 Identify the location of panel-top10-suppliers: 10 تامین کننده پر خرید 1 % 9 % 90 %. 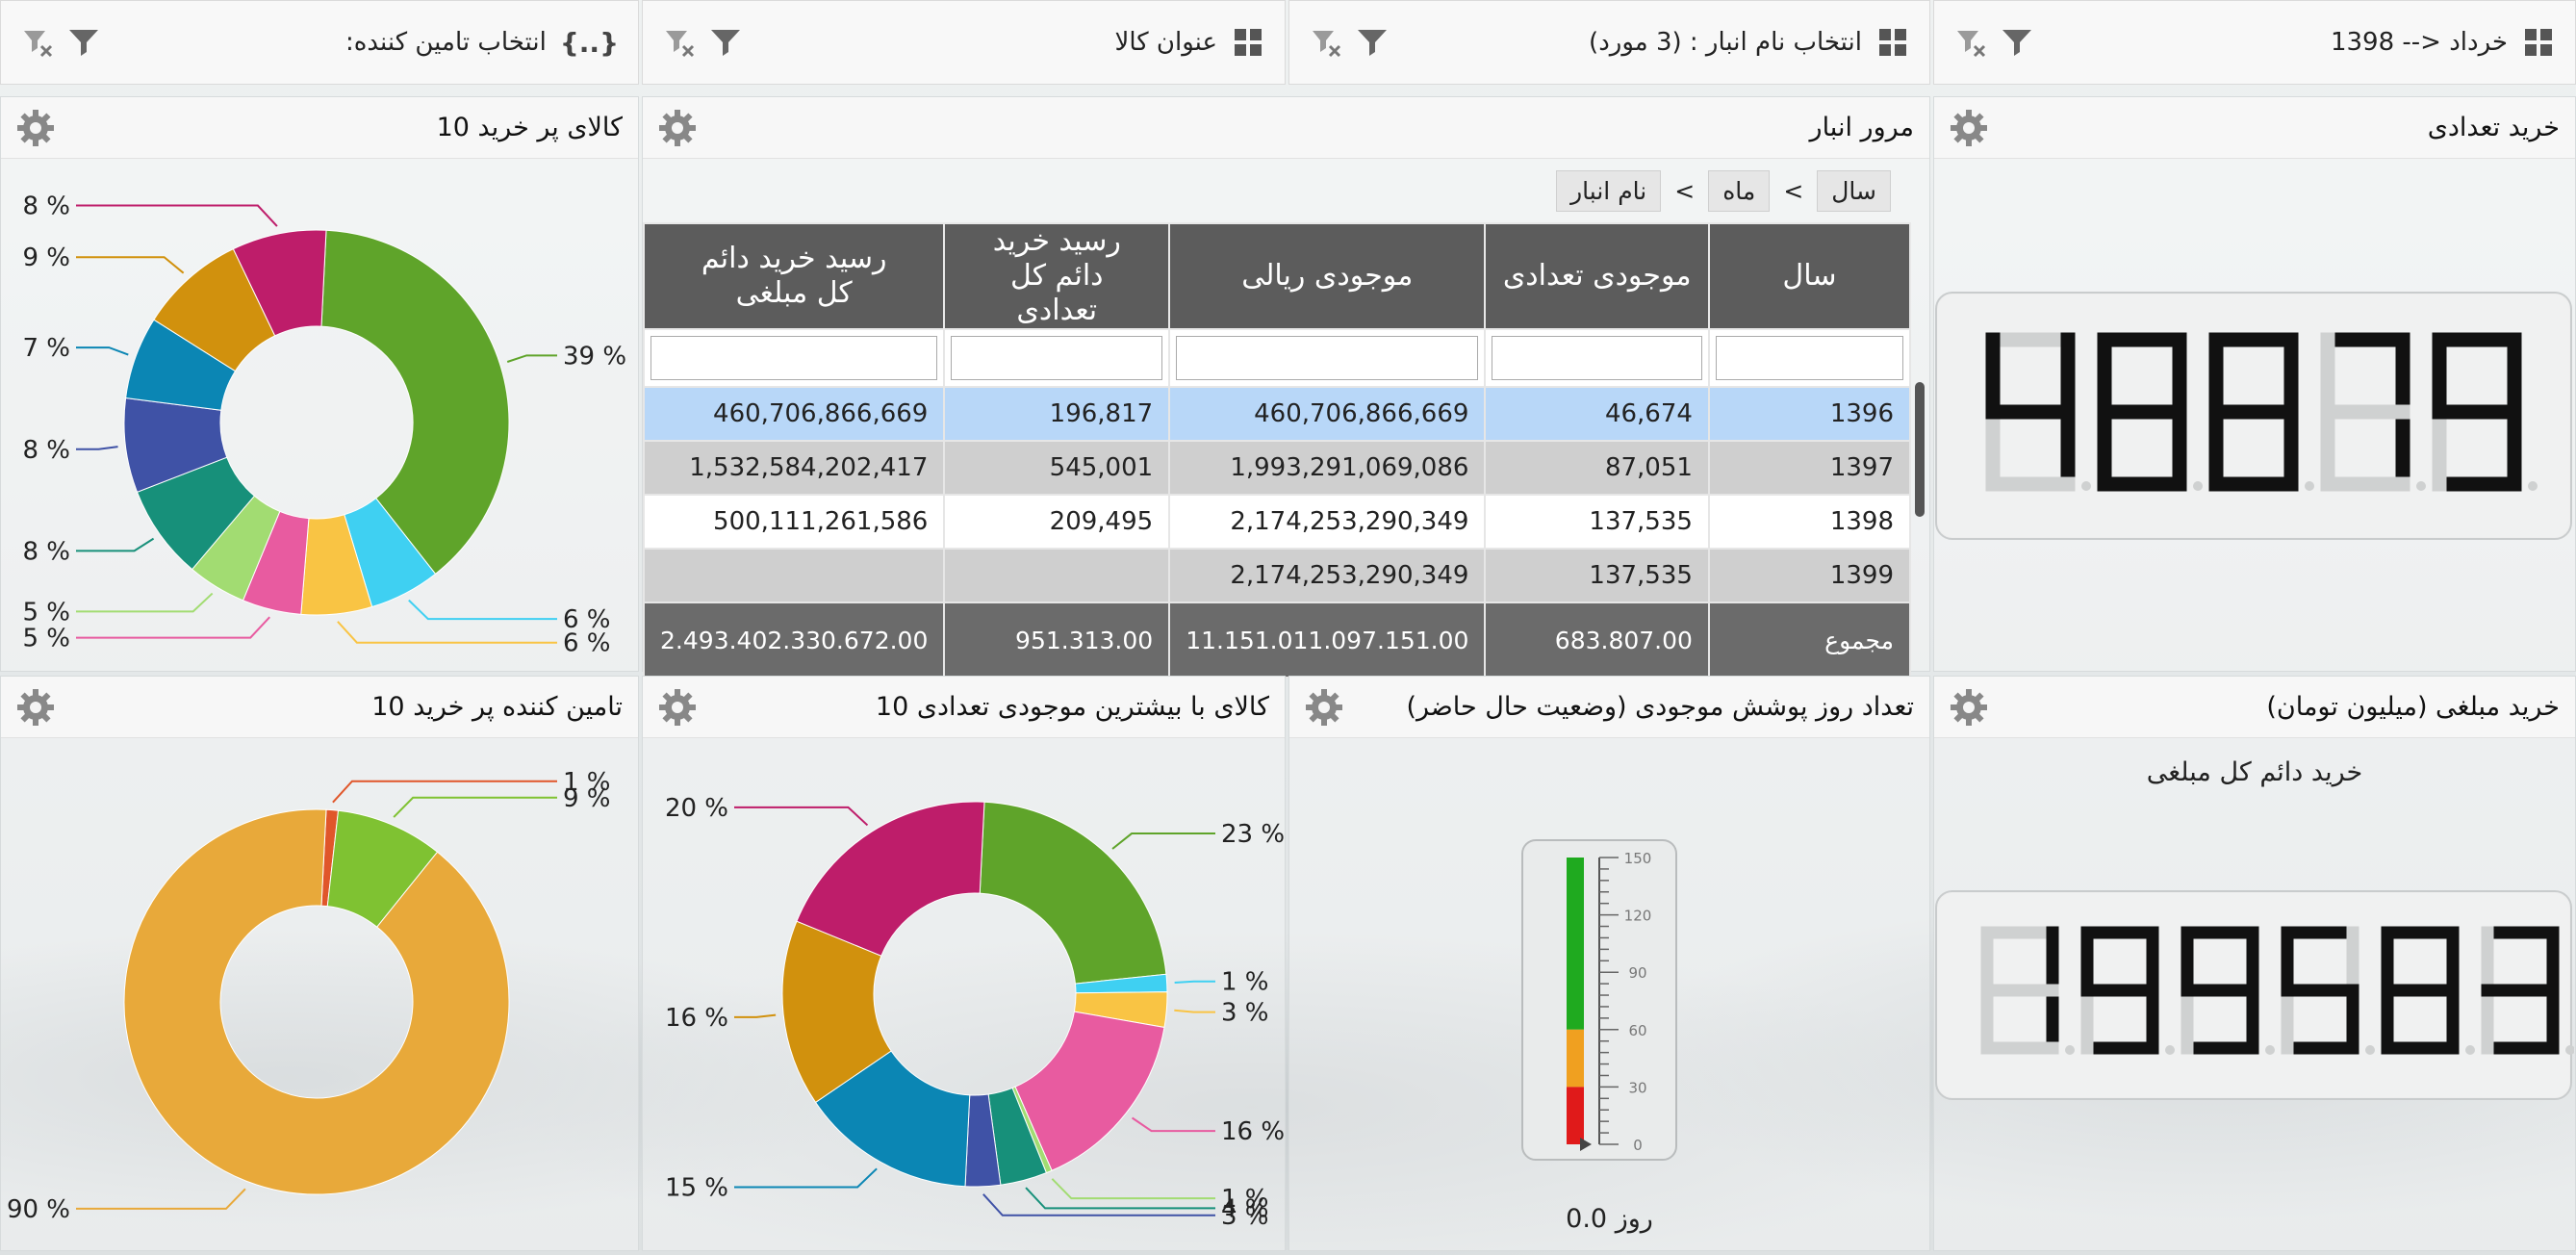
(319, 964).